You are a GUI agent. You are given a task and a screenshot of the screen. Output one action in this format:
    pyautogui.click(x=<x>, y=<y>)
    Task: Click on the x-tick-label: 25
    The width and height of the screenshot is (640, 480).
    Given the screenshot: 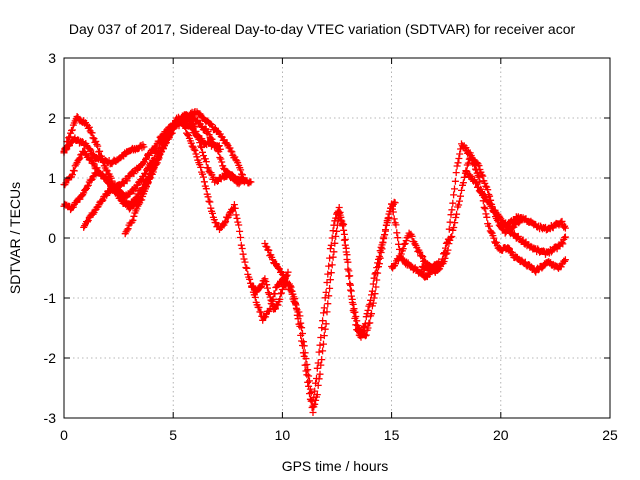 What is the action you would take?
    pyautogui.click(x=610, y=435)
    